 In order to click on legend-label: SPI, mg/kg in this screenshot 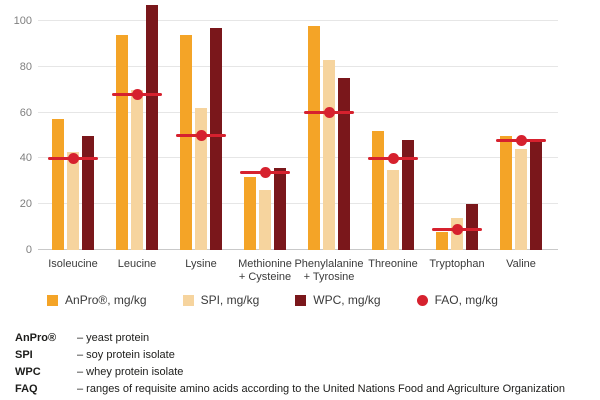, I will do `click(230, 300)`.